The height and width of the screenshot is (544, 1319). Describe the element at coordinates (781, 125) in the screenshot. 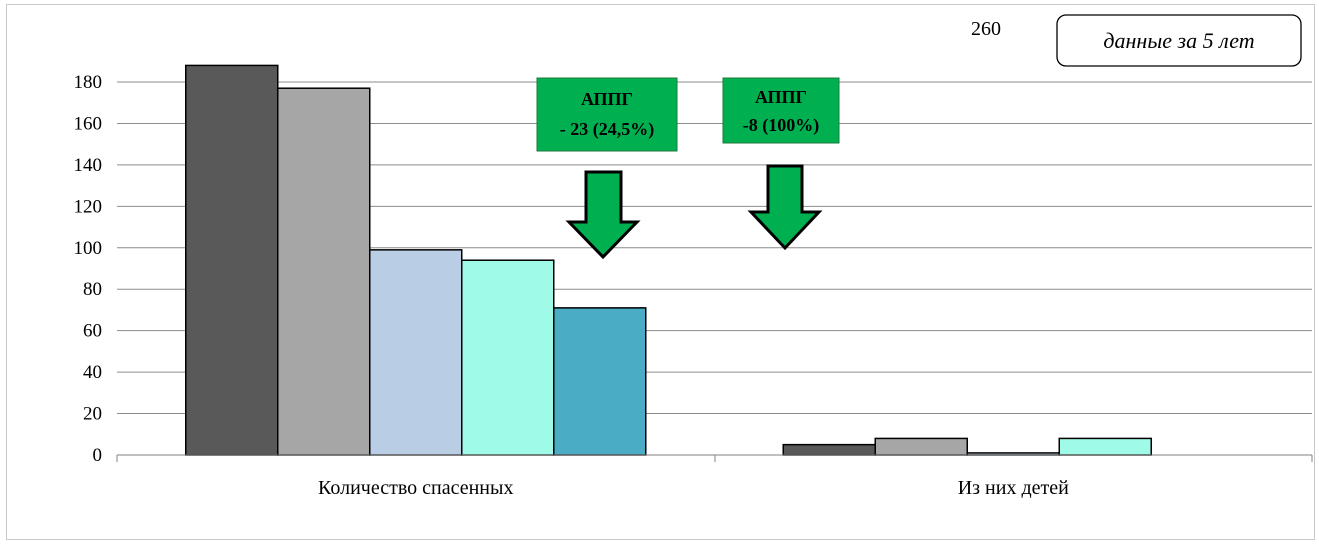

I see `annotation-line2: -8 (100%)` at that location.